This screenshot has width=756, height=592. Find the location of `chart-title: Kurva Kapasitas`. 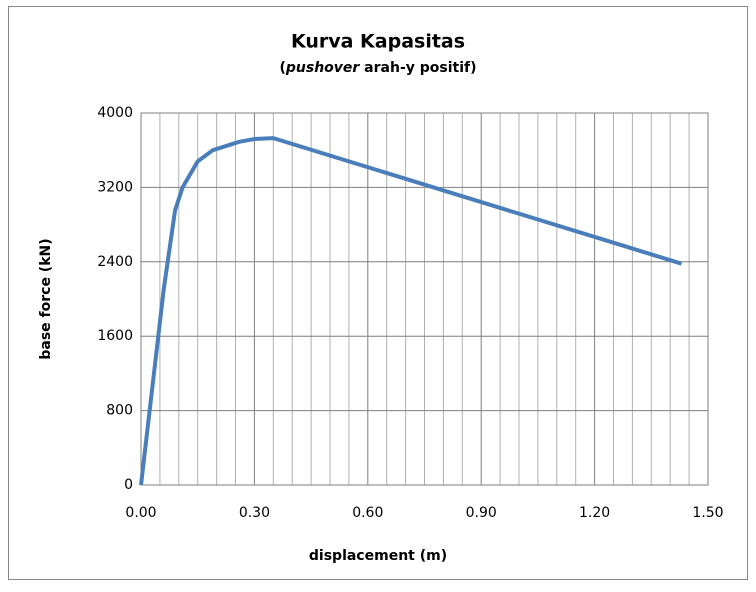

chart-title: Kurva Kapasitas is located at coordinates (378, 42).